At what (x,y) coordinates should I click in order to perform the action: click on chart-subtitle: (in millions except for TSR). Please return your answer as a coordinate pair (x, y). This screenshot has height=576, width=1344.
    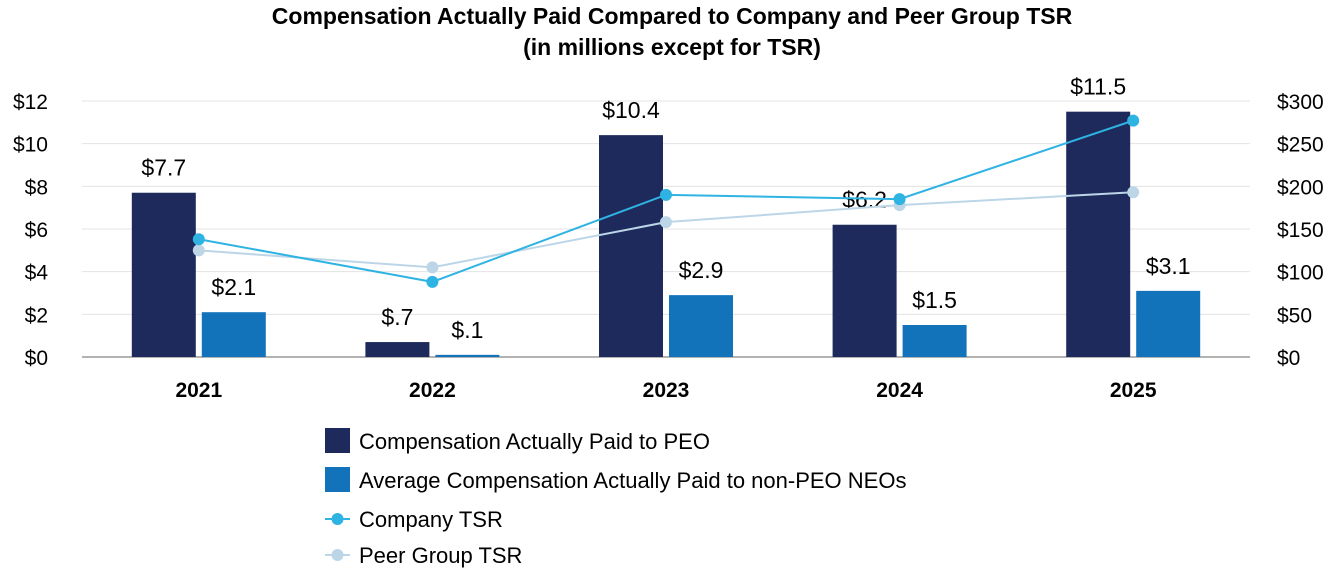
    Looking at the image, I should click on (672, 47).